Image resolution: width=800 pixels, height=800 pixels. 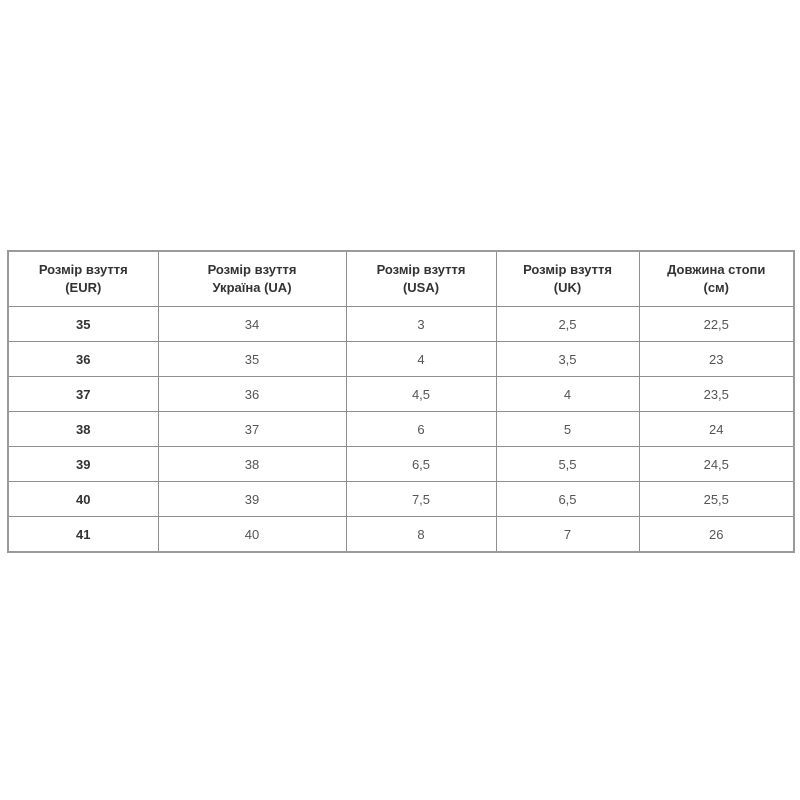 What do you see at coordinates (716, 429) in the screenshot?
I see `cell-foot-length: 24` at bounding box center [716, 429].